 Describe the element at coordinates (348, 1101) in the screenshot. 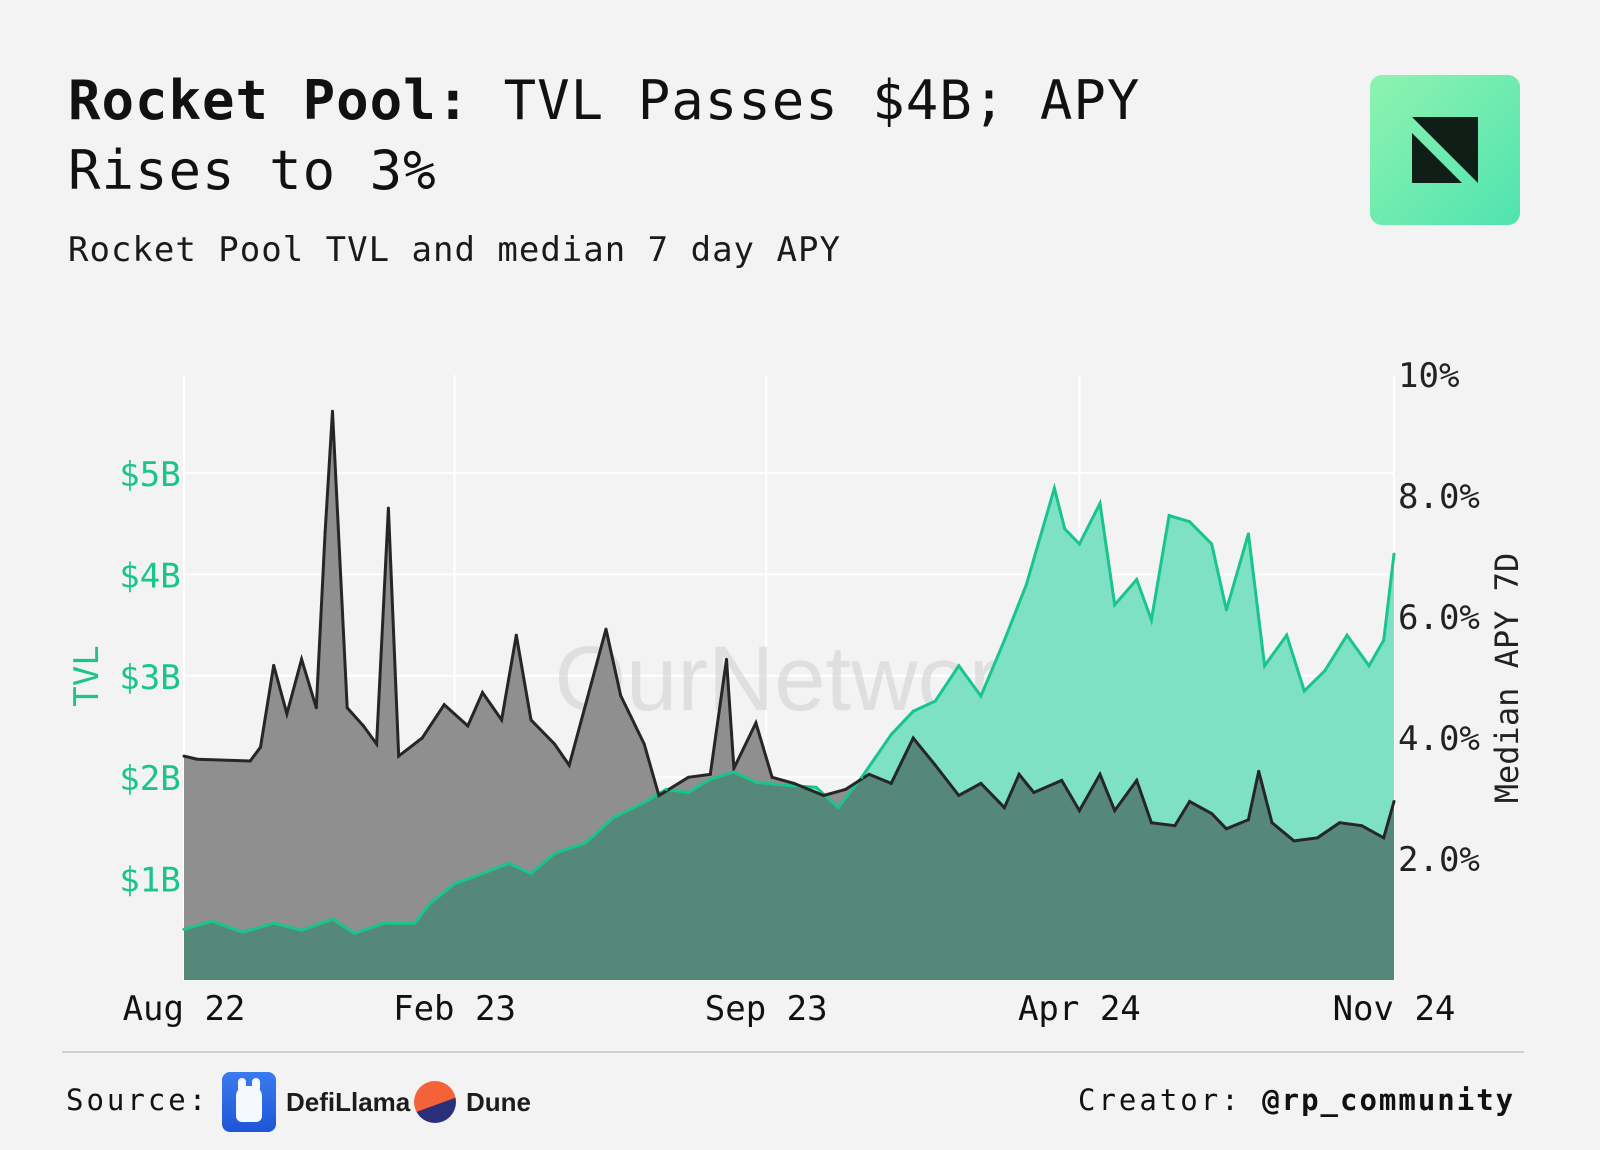

I see `defillama-label: DefiLlama` at that location.